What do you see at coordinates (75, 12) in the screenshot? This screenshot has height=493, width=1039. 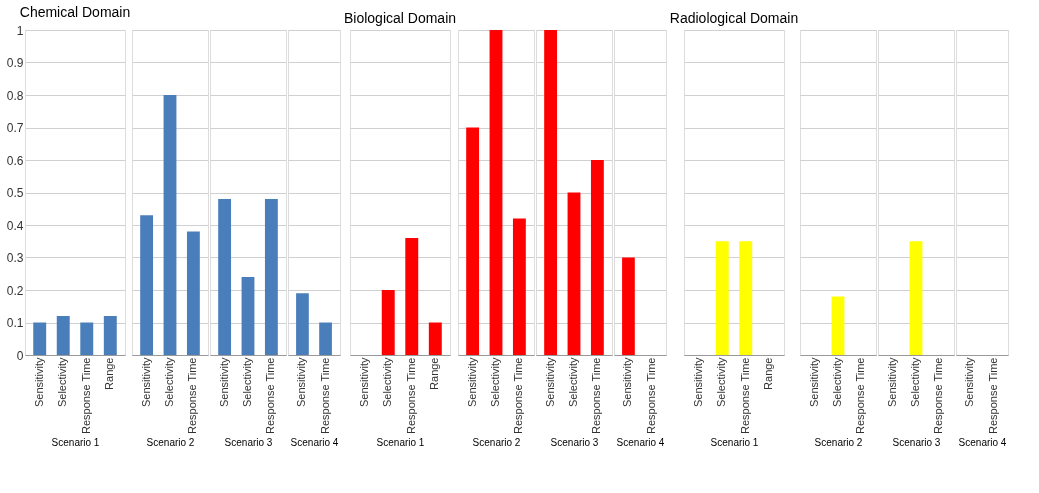 I see `chart-title: Chemical Domain` at bounding box center [75, 12].